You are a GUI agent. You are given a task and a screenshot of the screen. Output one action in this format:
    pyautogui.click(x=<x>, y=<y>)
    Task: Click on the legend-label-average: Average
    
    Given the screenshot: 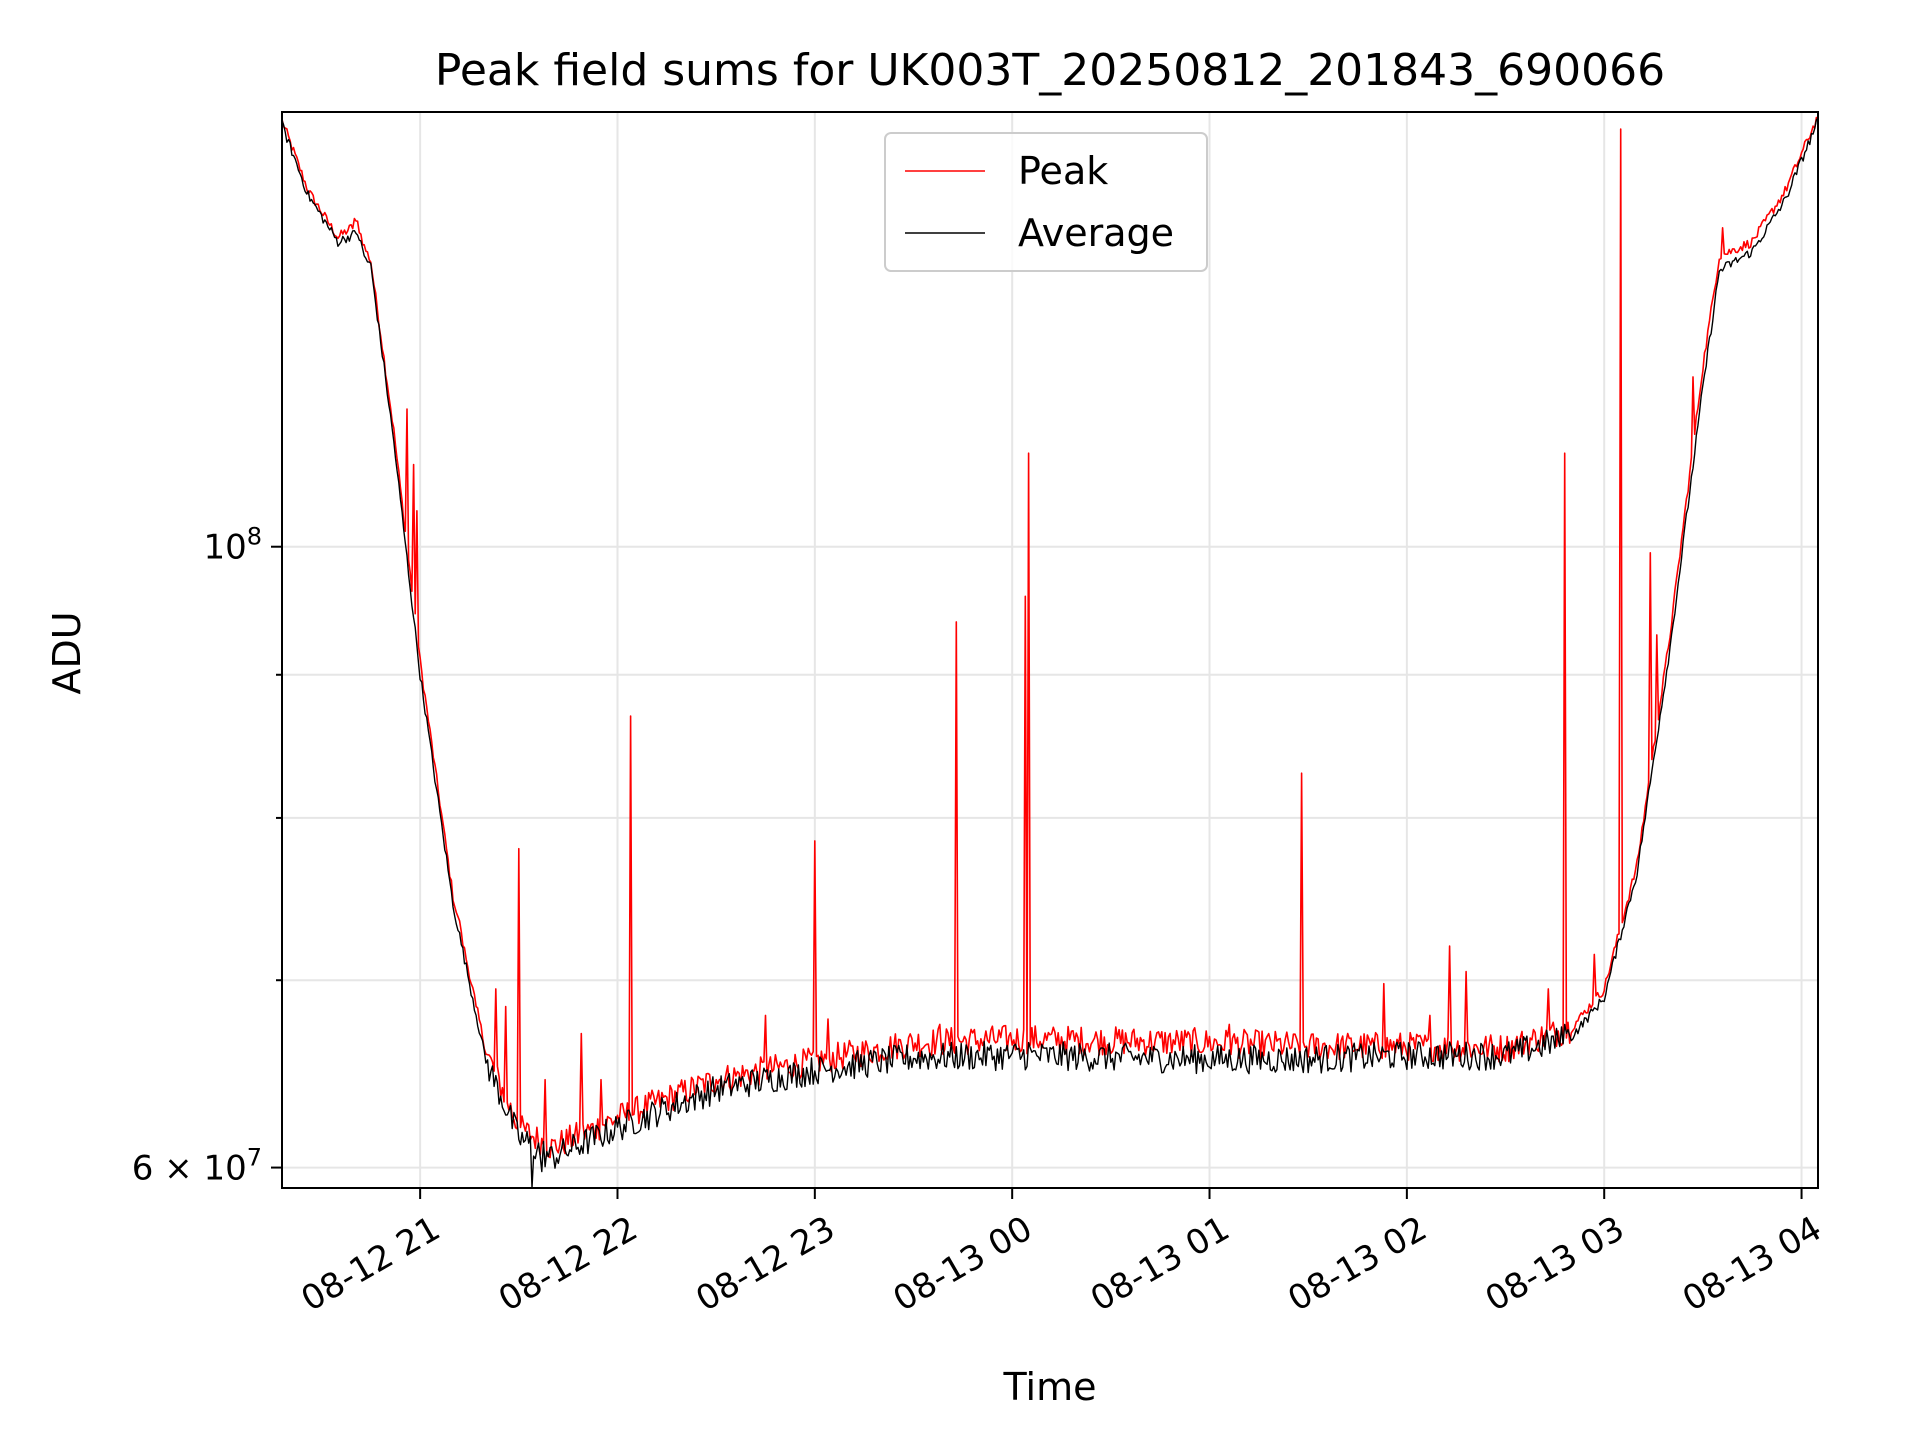 What is the action you would take?
    pyautogui.click(x=1096, y=233)
    